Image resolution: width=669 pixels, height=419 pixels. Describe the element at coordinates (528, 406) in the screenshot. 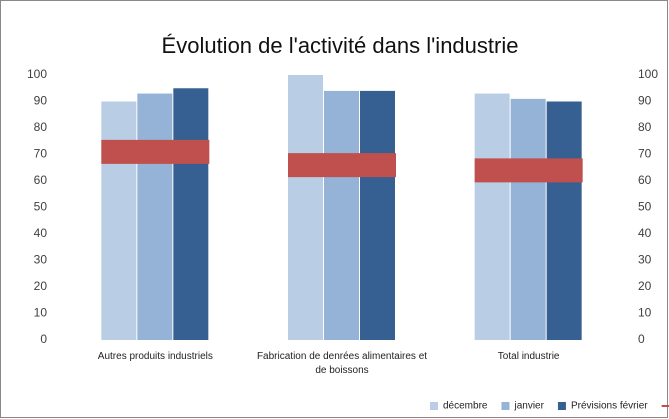

I see `legend-label: janvier` at that location.